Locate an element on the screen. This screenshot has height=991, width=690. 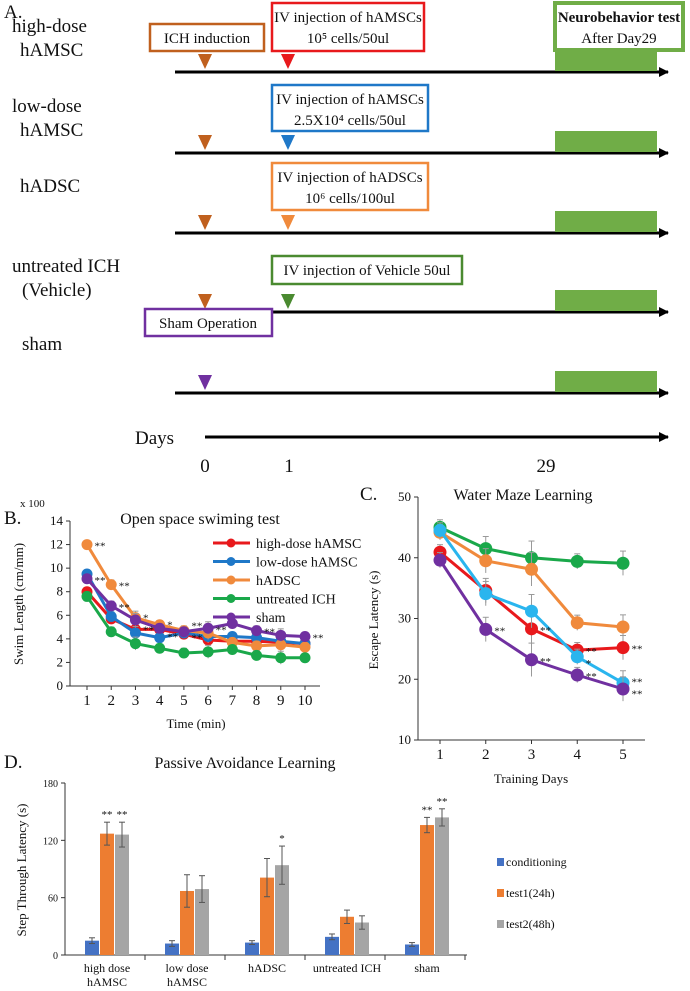
box-text: Sham Operation is located at coordinates (208, 324).